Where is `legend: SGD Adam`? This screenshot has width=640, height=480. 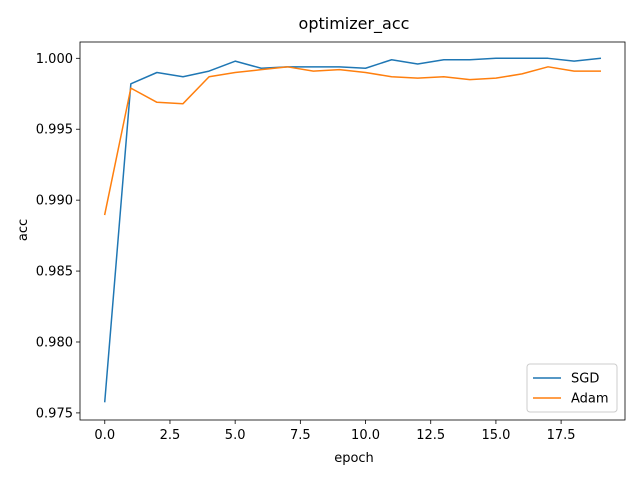 legend: SGD Adam is located at coordinates (572, 388).